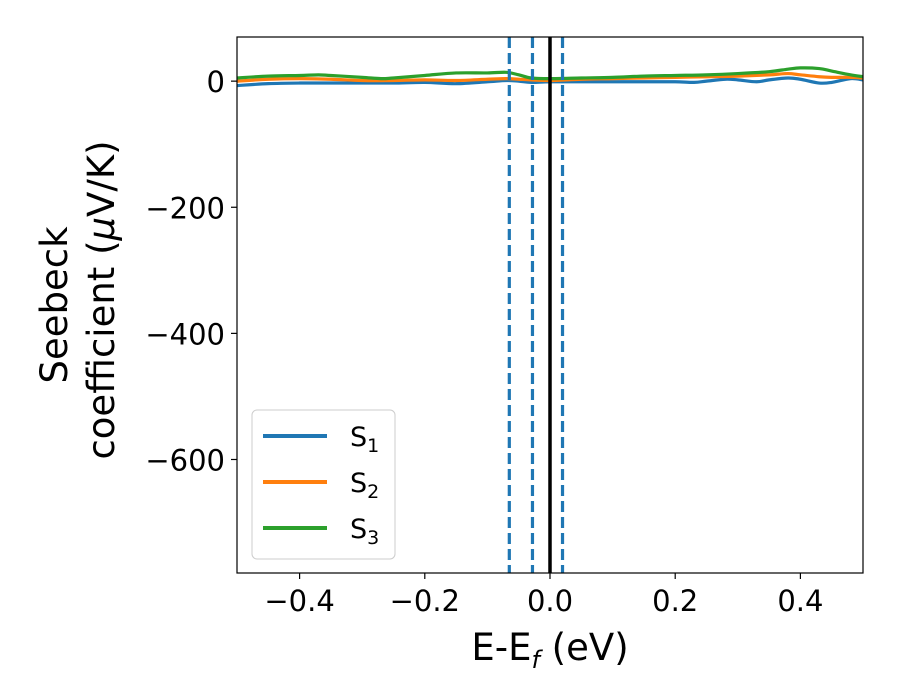  I want to click on y-tick-label: −600, so click(185, 460).